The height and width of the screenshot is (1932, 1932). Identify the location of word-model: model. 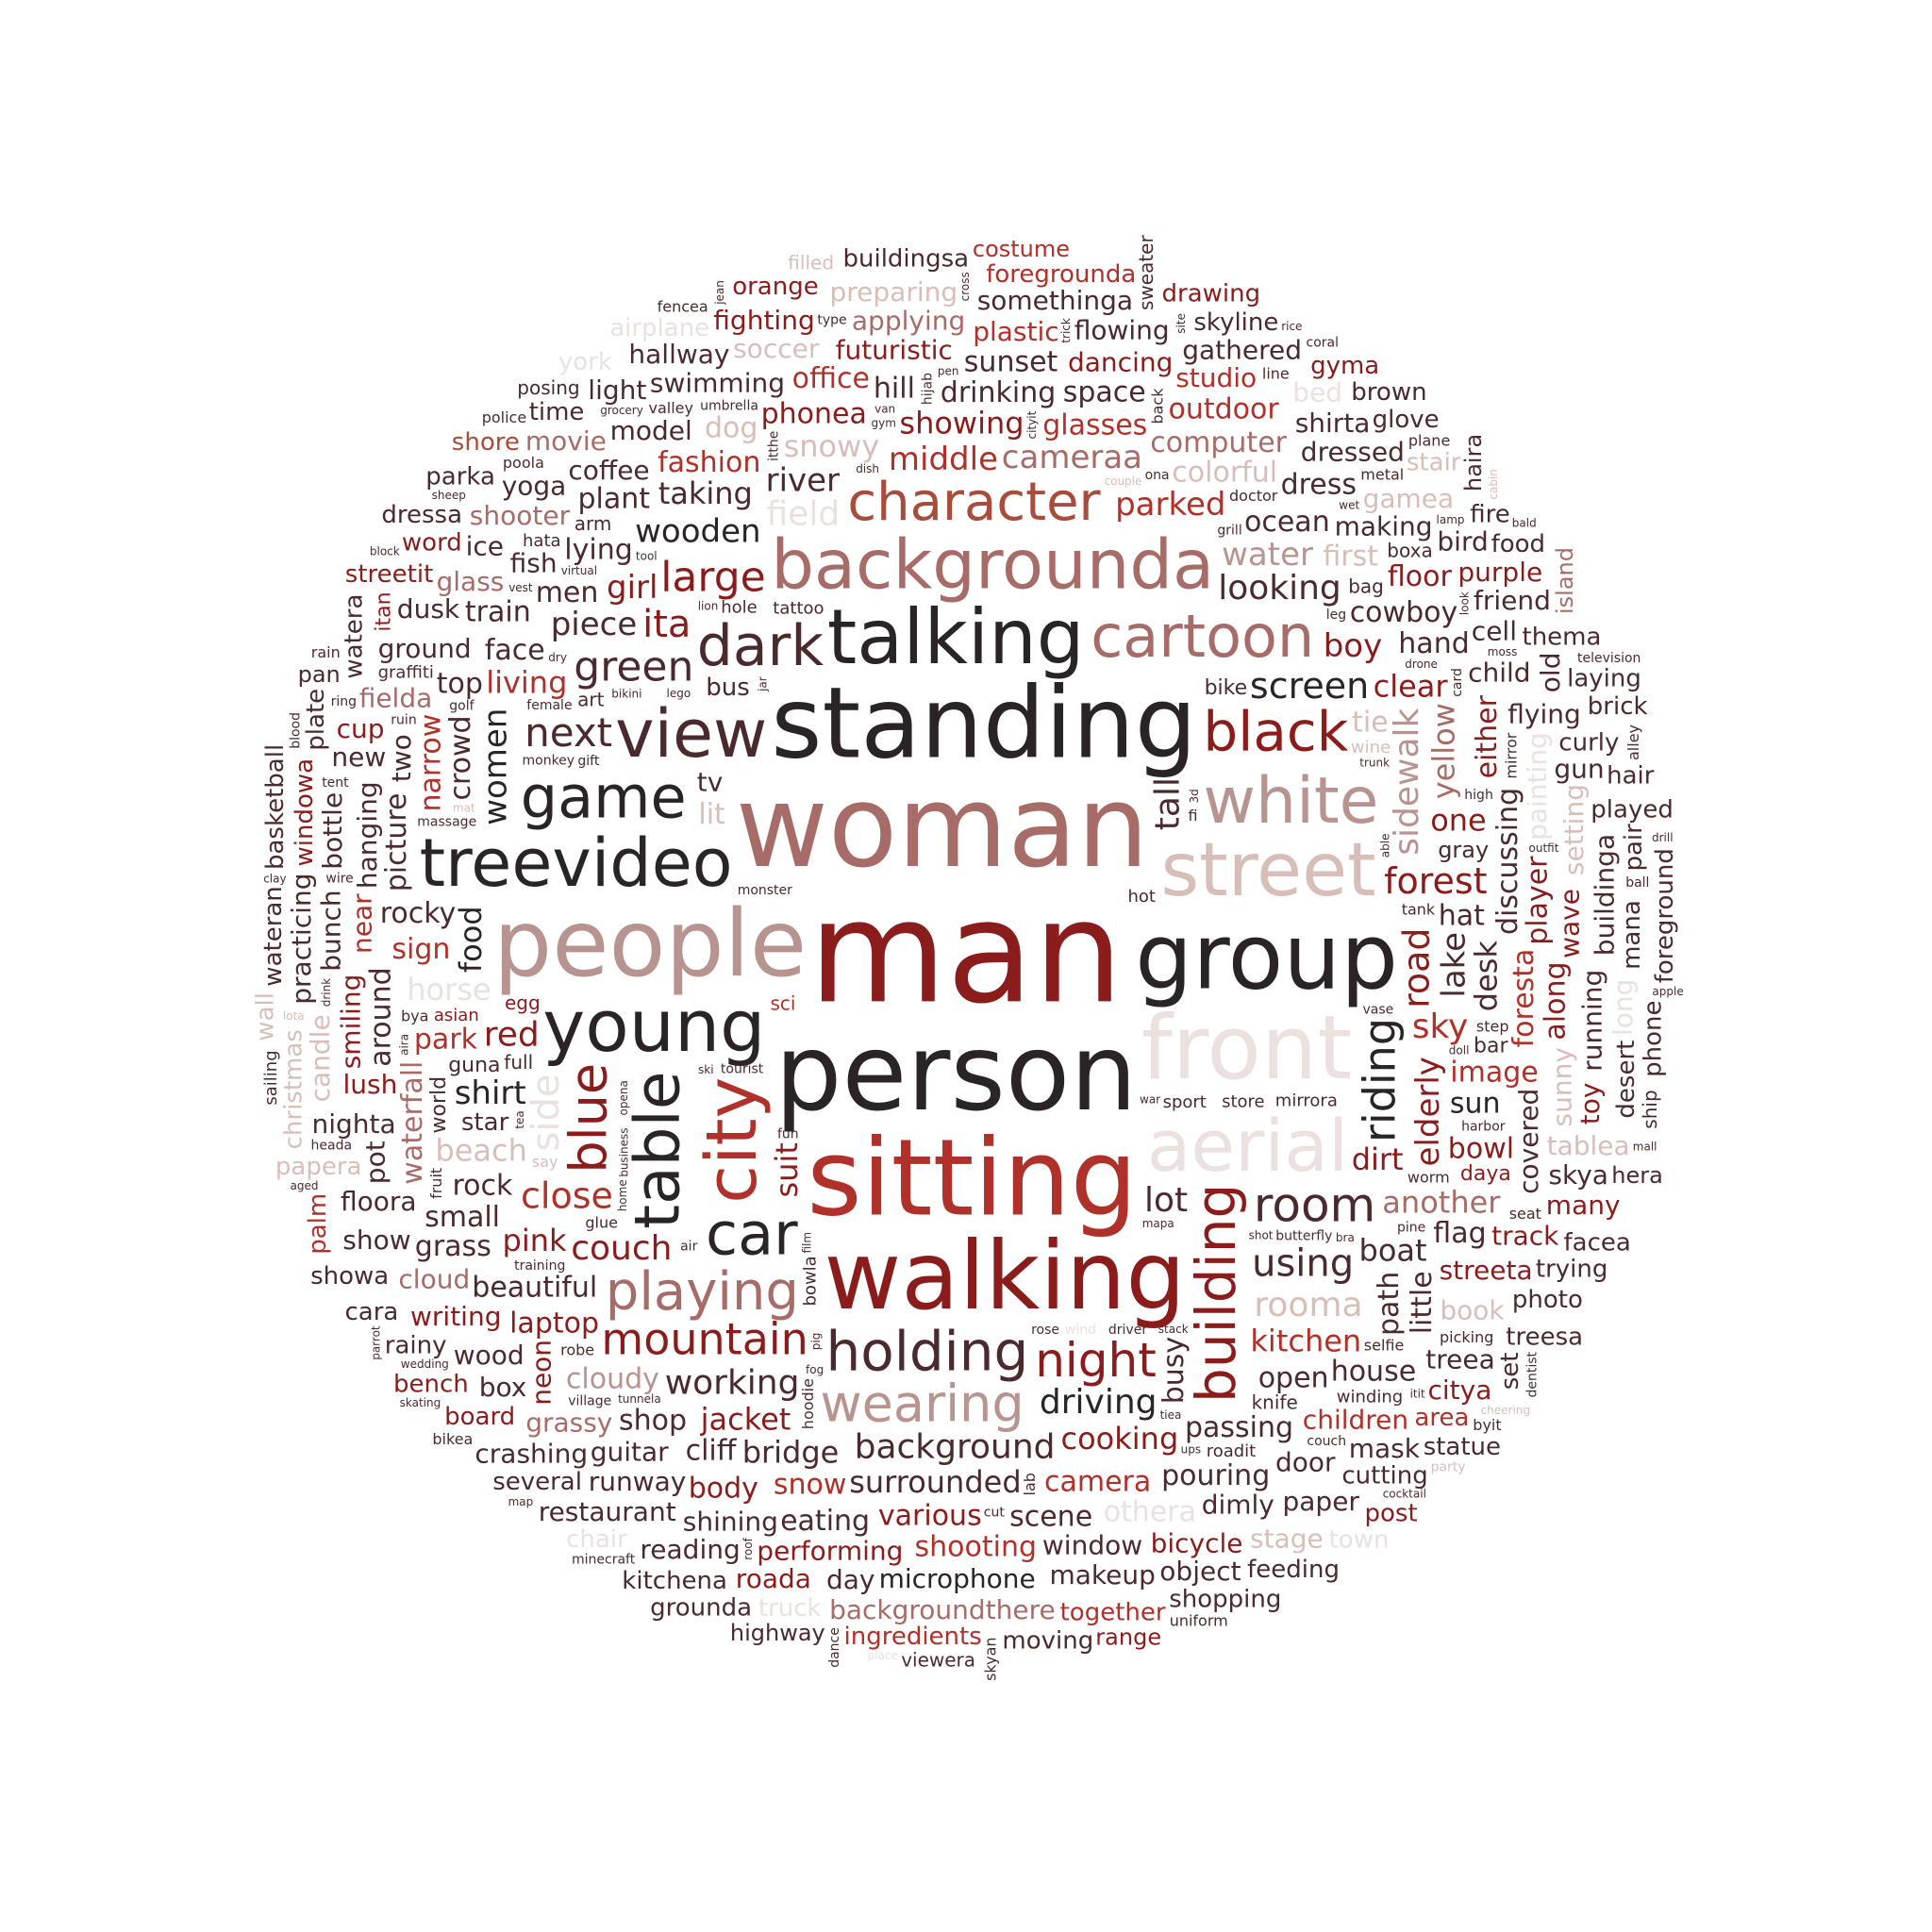
(651, 431).